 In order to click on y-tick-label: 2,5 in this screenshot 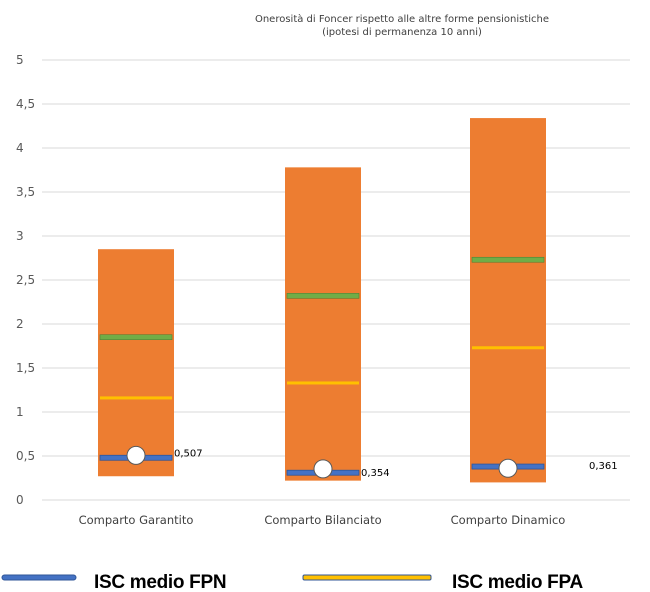, I will do `click(25, 280)`.